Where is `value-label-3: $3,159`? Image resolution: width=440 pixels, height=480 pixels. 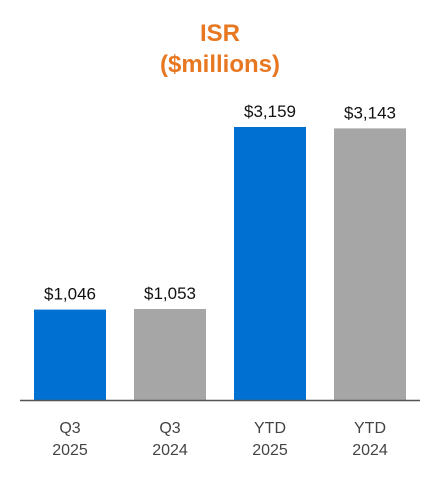
value-label-3: $3,159 is located at coordinates (270, 111).